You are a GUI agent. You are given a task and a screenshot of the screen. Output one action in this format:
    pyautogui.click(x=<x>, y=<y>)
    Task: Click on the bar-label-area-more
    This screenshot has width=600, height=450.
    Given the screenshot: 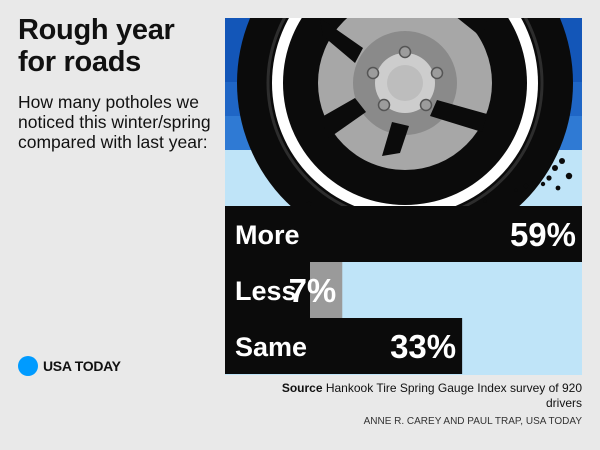 What is the action you would take?
    pyautogui.click(x=267, y=234)
    